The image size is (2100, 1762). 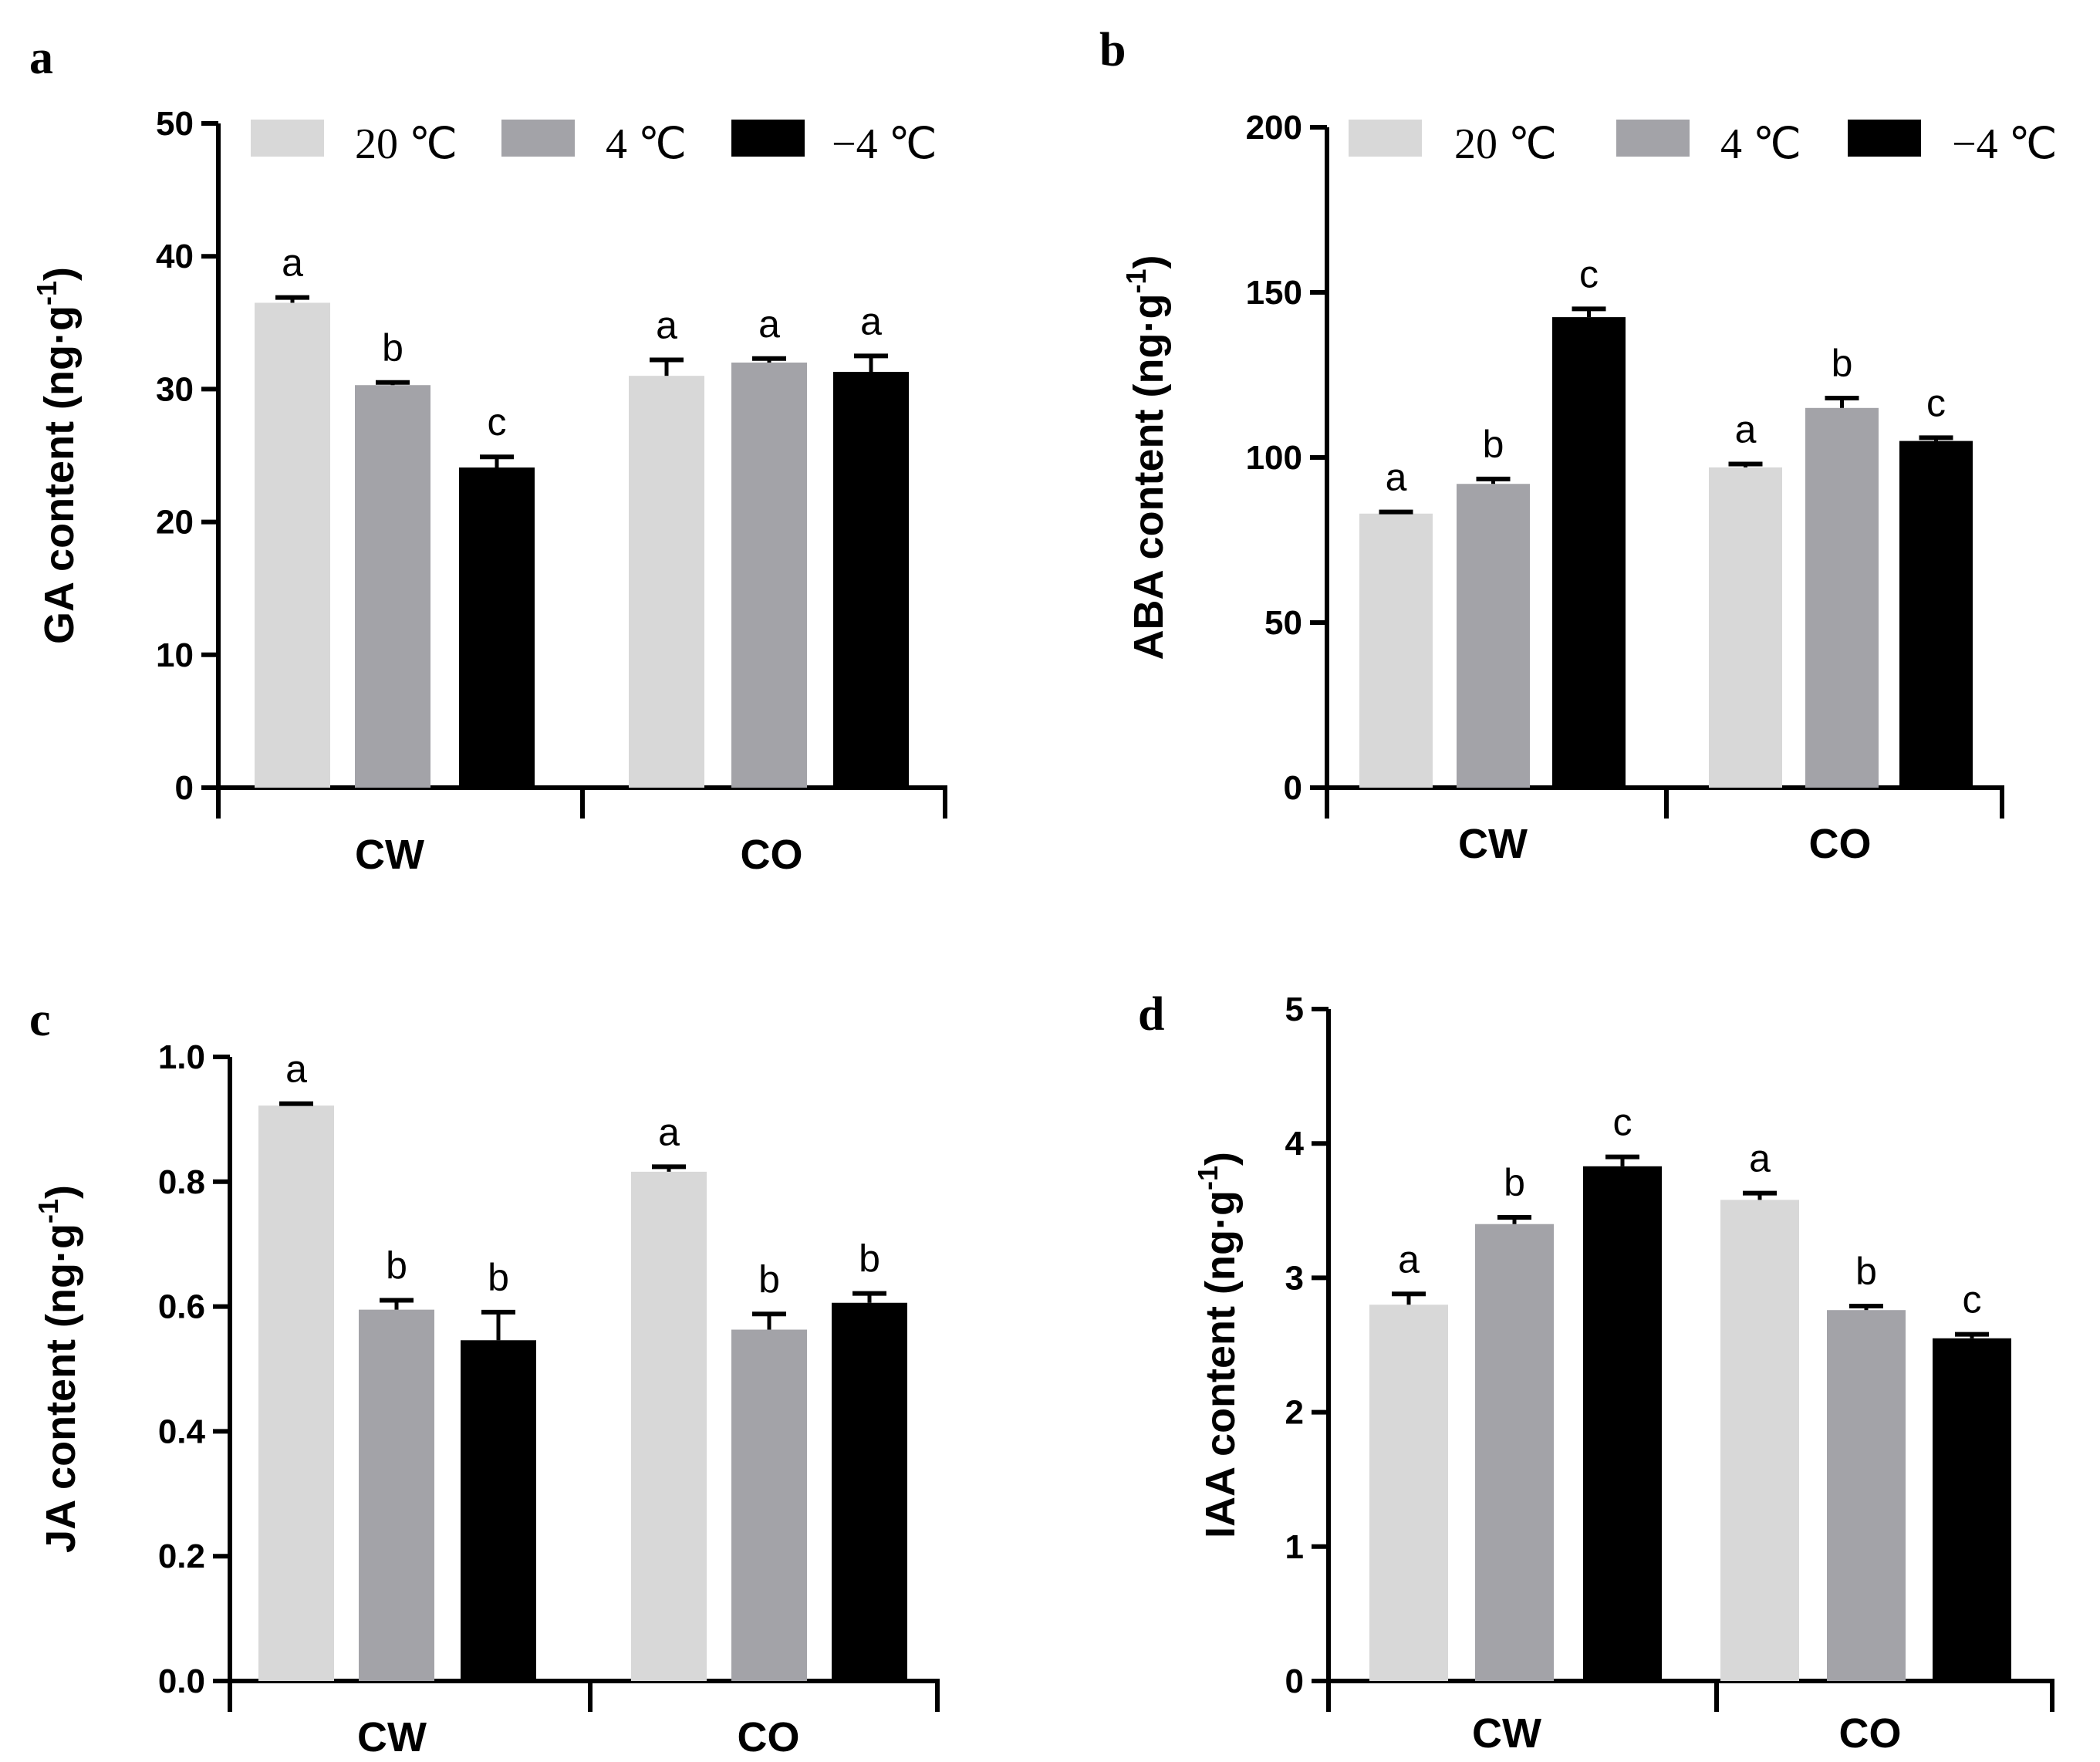 I want to click on y-axis-title: JA content (ng·g-1), so click(x=58, y=1369).